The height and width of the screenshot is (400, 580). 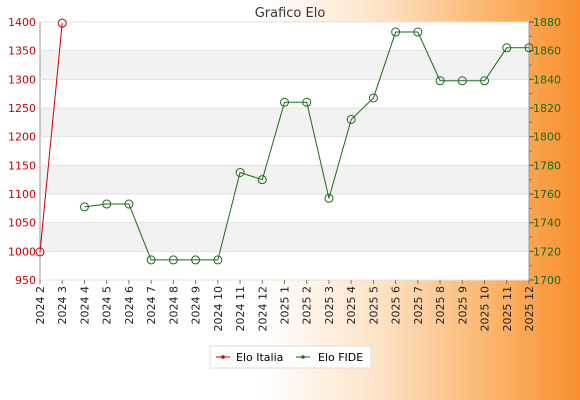 What do you see at coordinates (25, 280) in the screenshot?
I see `y-left-tick-label: 950` at bounding box center [25, 280].